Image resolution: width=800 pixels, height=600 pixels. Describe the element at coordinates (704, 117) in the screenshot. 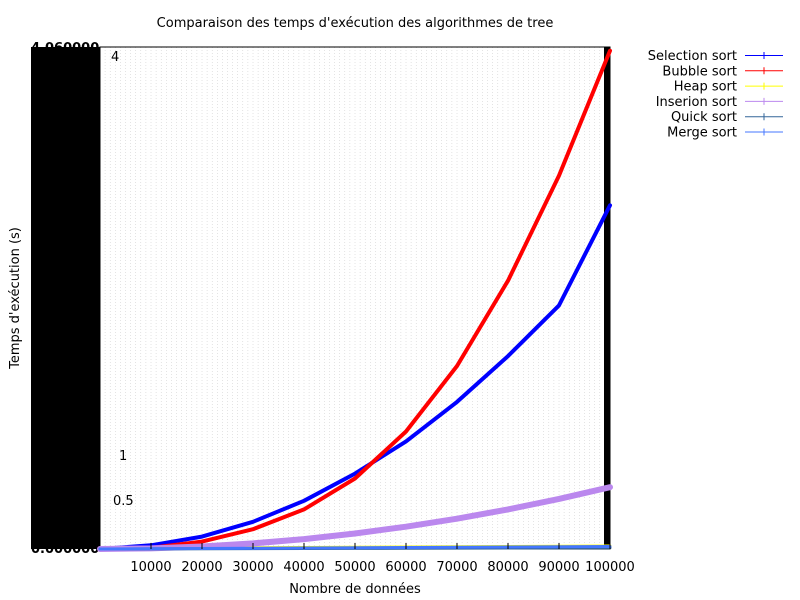

I see `legend-label: Quick sort` at that location.